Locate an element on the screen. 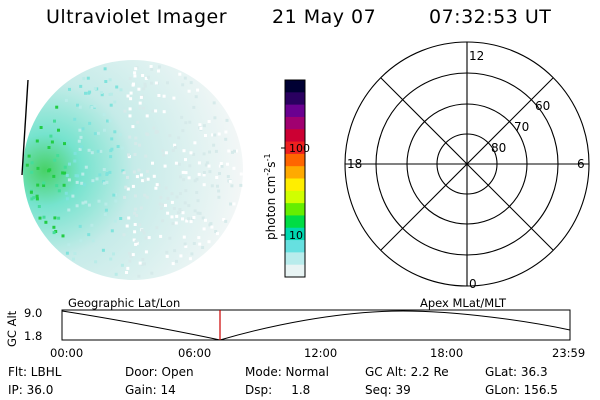  timeline-xtick-1200: 12:00 is located at coordinates (321, 353).